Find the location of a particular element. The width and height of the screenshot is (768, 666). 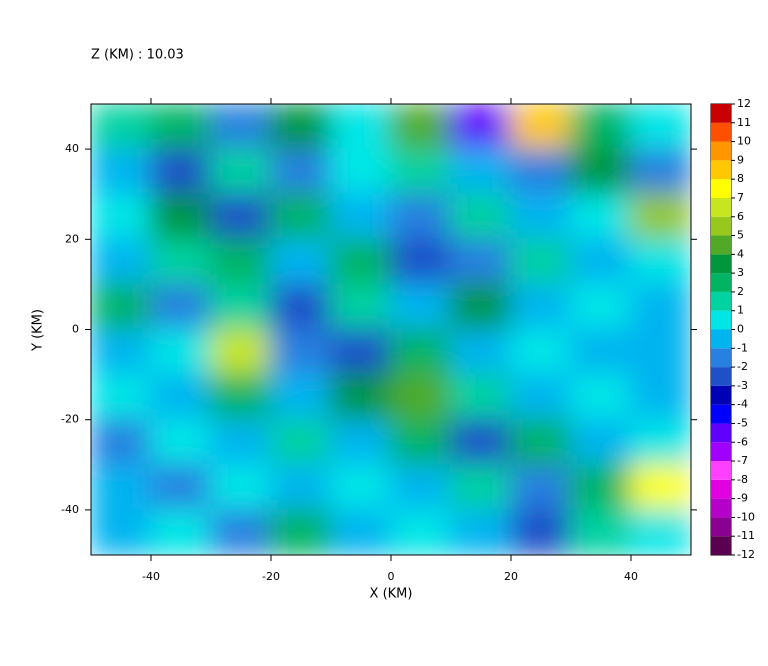

y-tick-label: 20 is located at coordinates (72, 238).